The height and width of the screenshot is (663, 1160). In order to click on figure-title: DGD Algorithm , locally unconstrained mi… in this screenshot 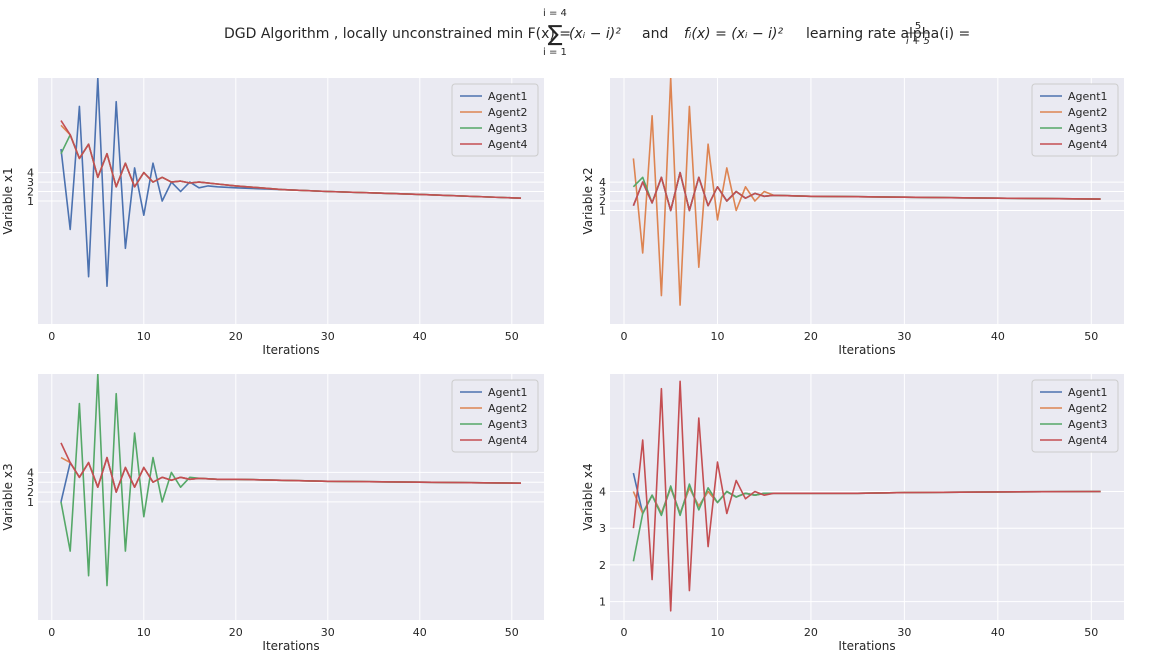, I will do `click(597, 32)`.